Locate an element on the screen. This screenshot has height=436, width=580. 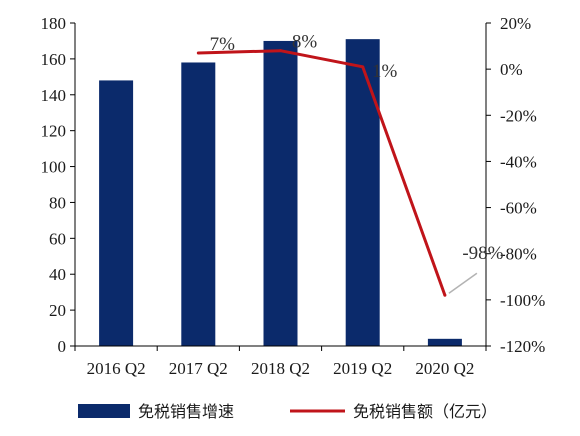
line-data-label: 1% is located at coordinates (385, 71).